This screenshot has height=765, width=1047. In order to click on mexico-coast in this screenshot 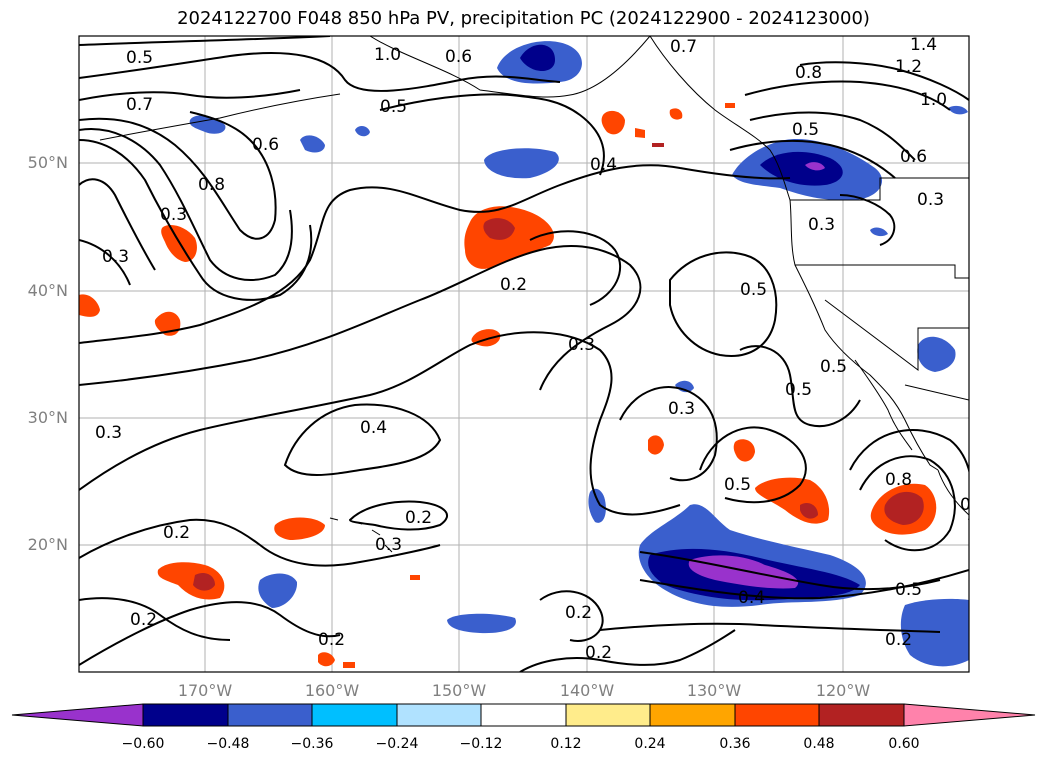, I will do `click(953, 492)`.